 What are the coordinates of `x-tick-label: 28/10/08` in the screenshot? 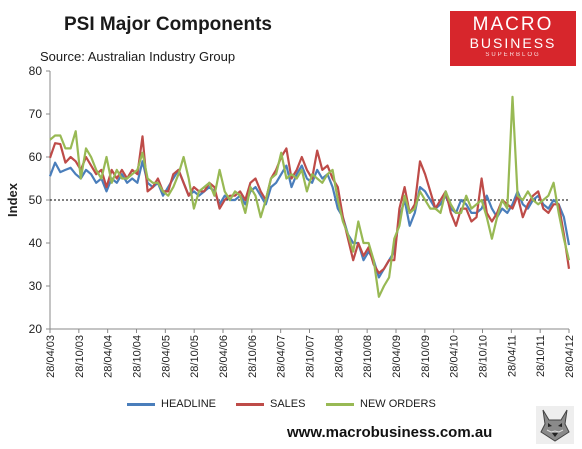 It's located at (368, 356).